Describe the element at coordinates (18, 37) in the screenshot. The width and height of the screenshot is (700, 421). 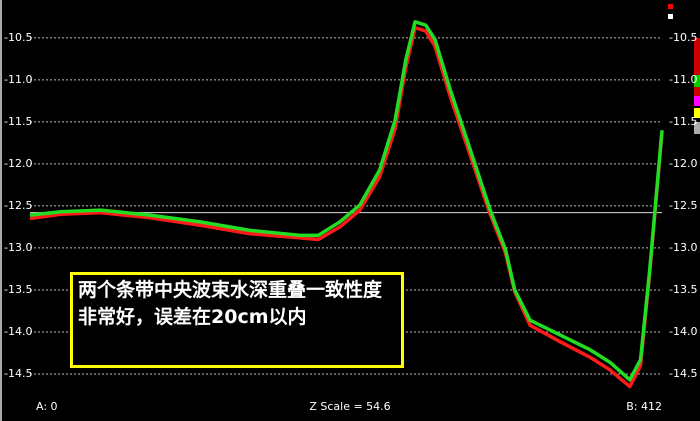
I see `y-tick-label-left: -10.5` at that location.